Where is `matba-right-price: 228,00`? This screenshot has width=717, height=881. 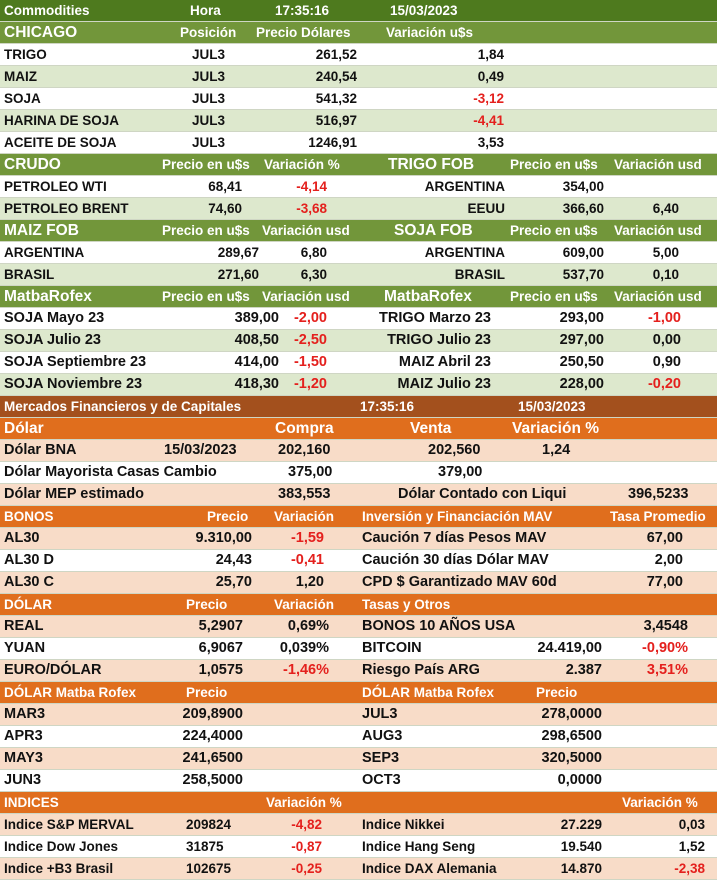
matba-right-price: 228,00 is located at coordinates (581, 384).